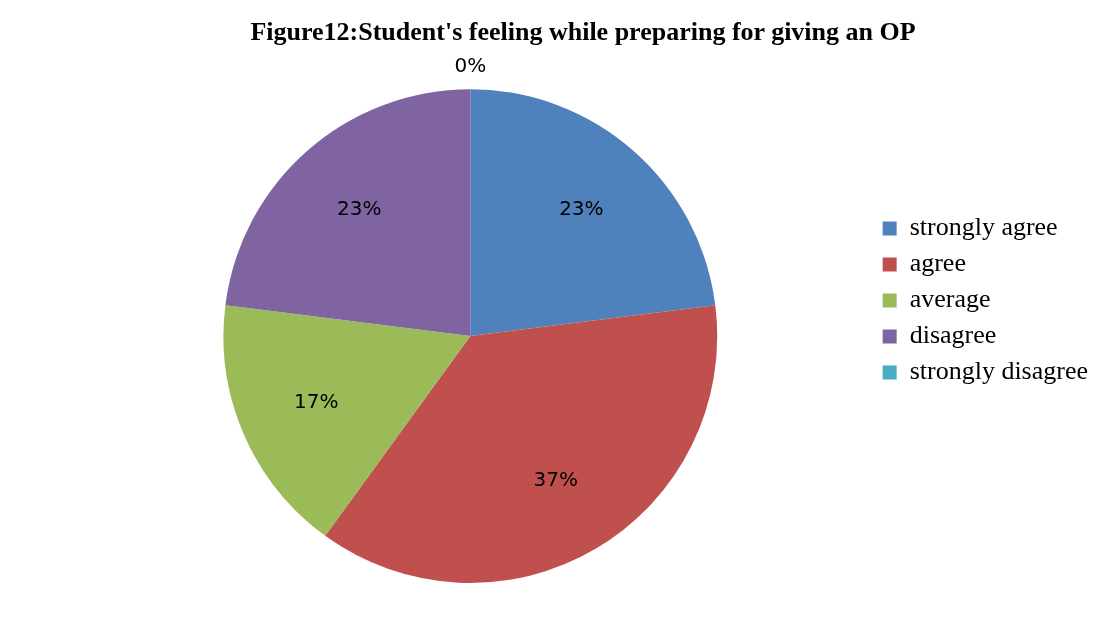  What do you see at coordinates (316, 400) in the screenshot?
I see `data-label: 17%` at bounding box center [316, 400].